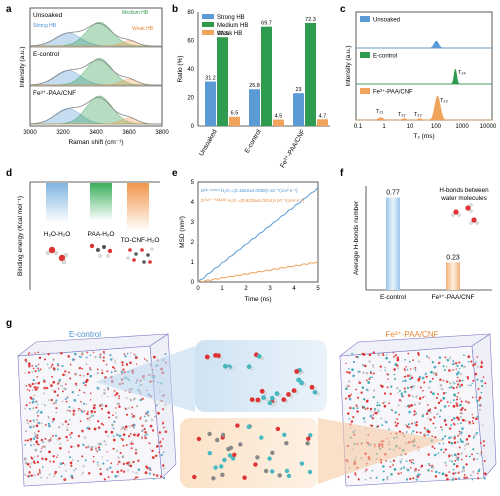 The image size is (500, 496). I want to click on e-xtick: 0, so click(198, 289).